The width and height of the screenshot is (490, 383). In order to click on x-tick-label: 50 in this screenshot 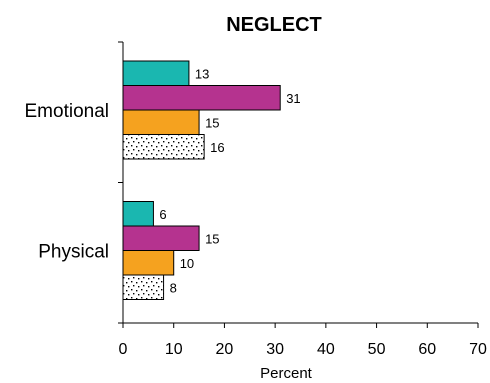, I will do `click(377, 349)`.